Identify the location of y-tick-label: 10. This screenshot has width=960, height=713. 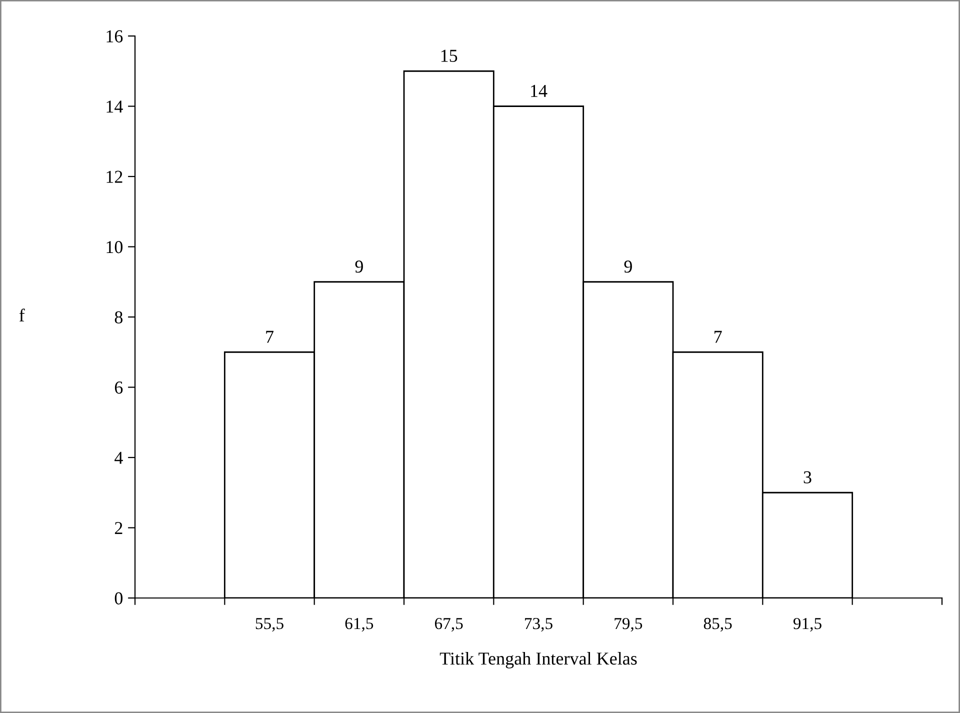
(114, 247).